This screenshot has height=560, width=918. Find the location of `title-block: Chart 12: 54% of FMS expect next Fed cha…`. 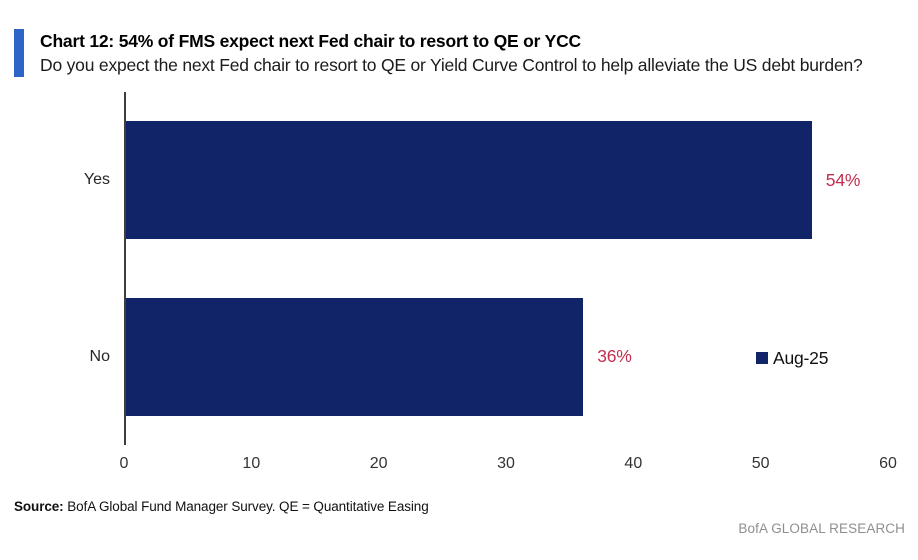

title-block: Chart 12: 54% of FMS expect next Fed cha… is located at coordinates (451, 53).